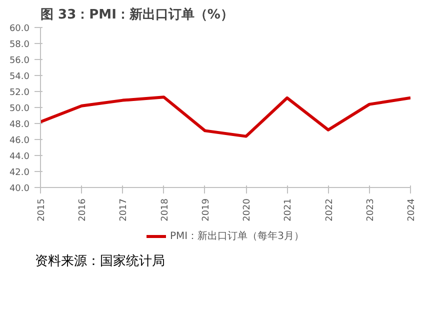 This screenshot has width=436, height=330. Describe the element at coordinates (412, 210) in the screenshot. I see `x-tick-label: 2024` at that location.